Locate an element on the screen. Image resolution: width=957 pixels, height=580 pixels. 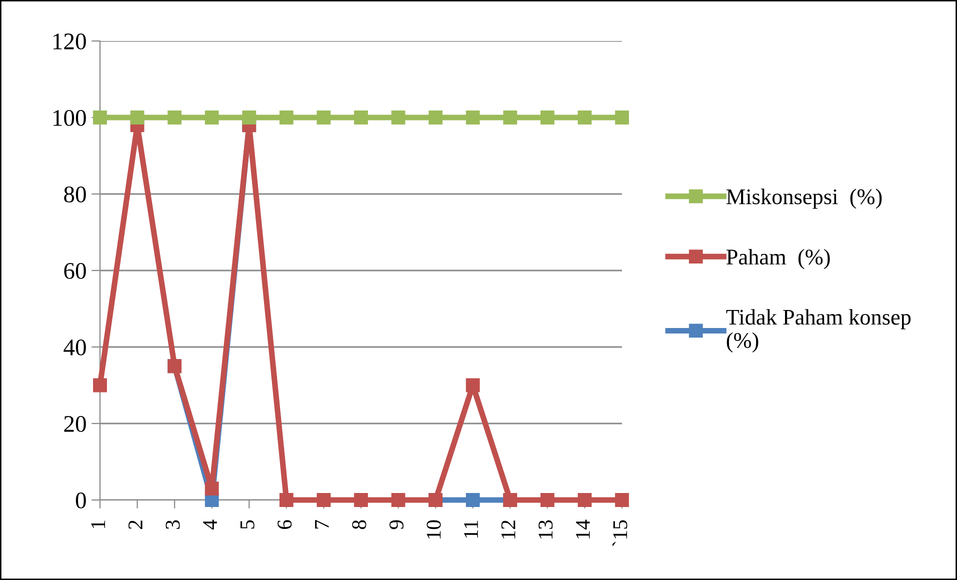
legend-label: Paham (%) is located at coordinates (778, 259).